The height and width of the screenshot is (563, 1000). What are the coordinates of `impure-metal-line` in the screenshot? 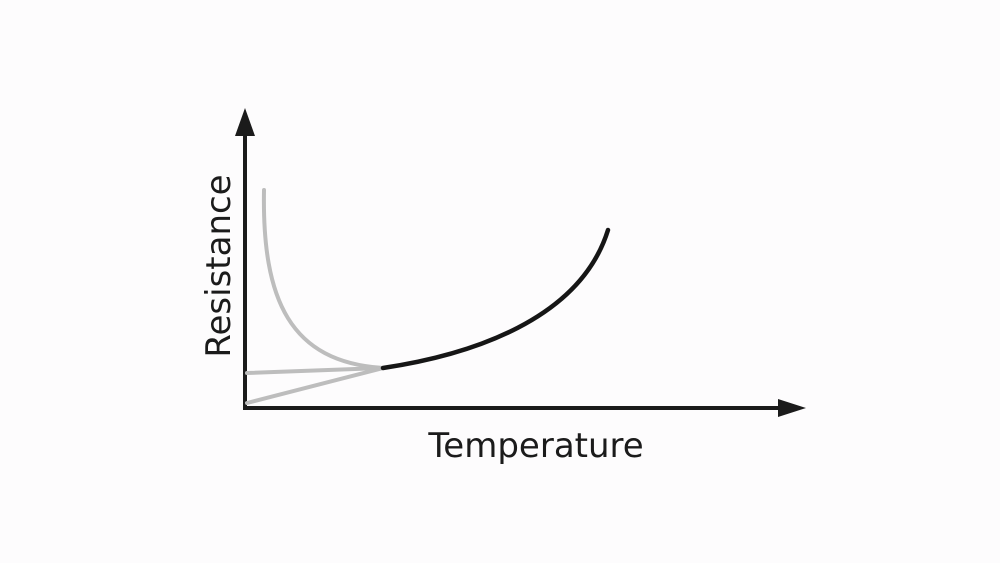 It's located at (315, 370).